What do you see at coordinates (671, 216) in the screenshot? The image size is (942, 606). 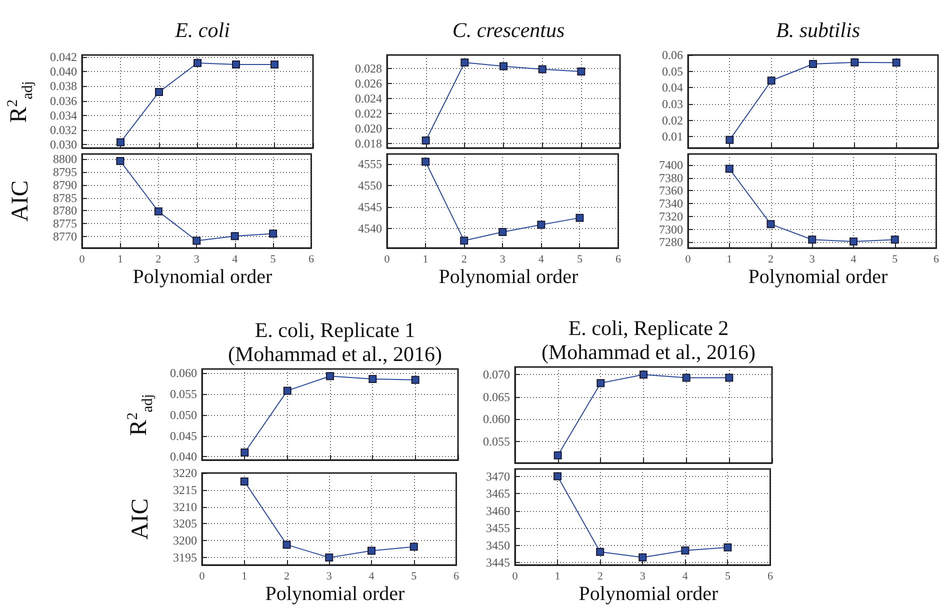 I see `y-tick-label: 7320` at bounding box center [671, 216].